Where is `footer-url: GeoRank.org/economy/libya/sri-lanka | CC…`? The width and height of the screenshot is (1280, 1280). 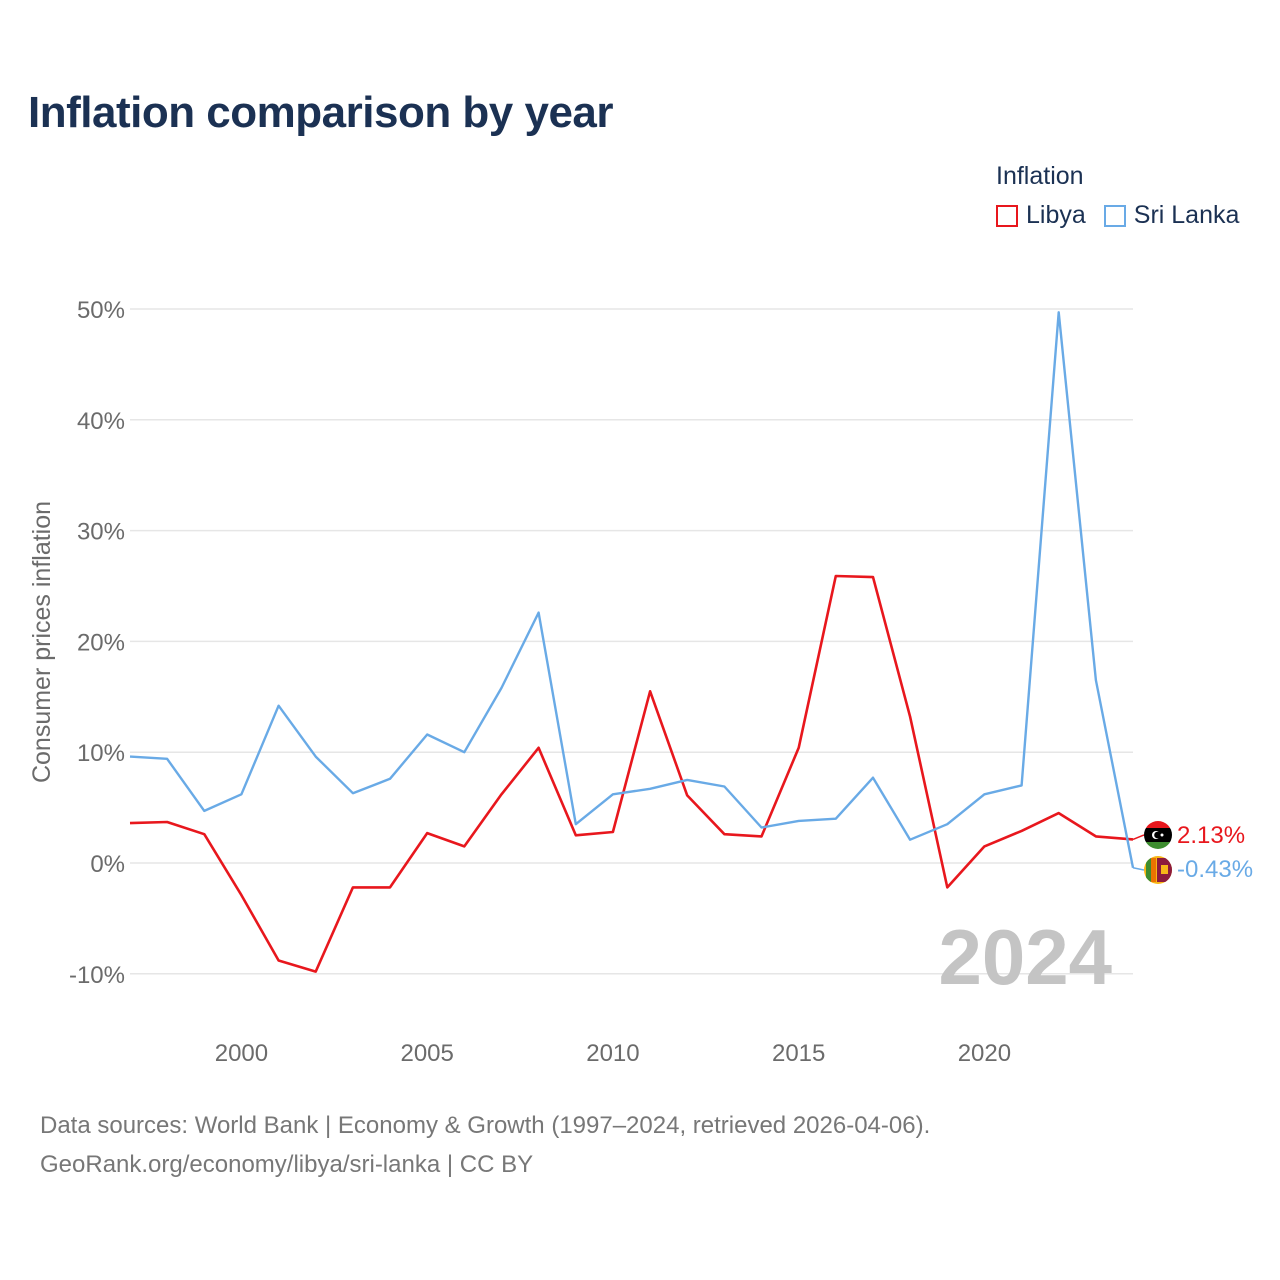 footer-url: GeoRank.org/economy/libya/sri-lanka | CC… is located at coordinates (287, 1164).